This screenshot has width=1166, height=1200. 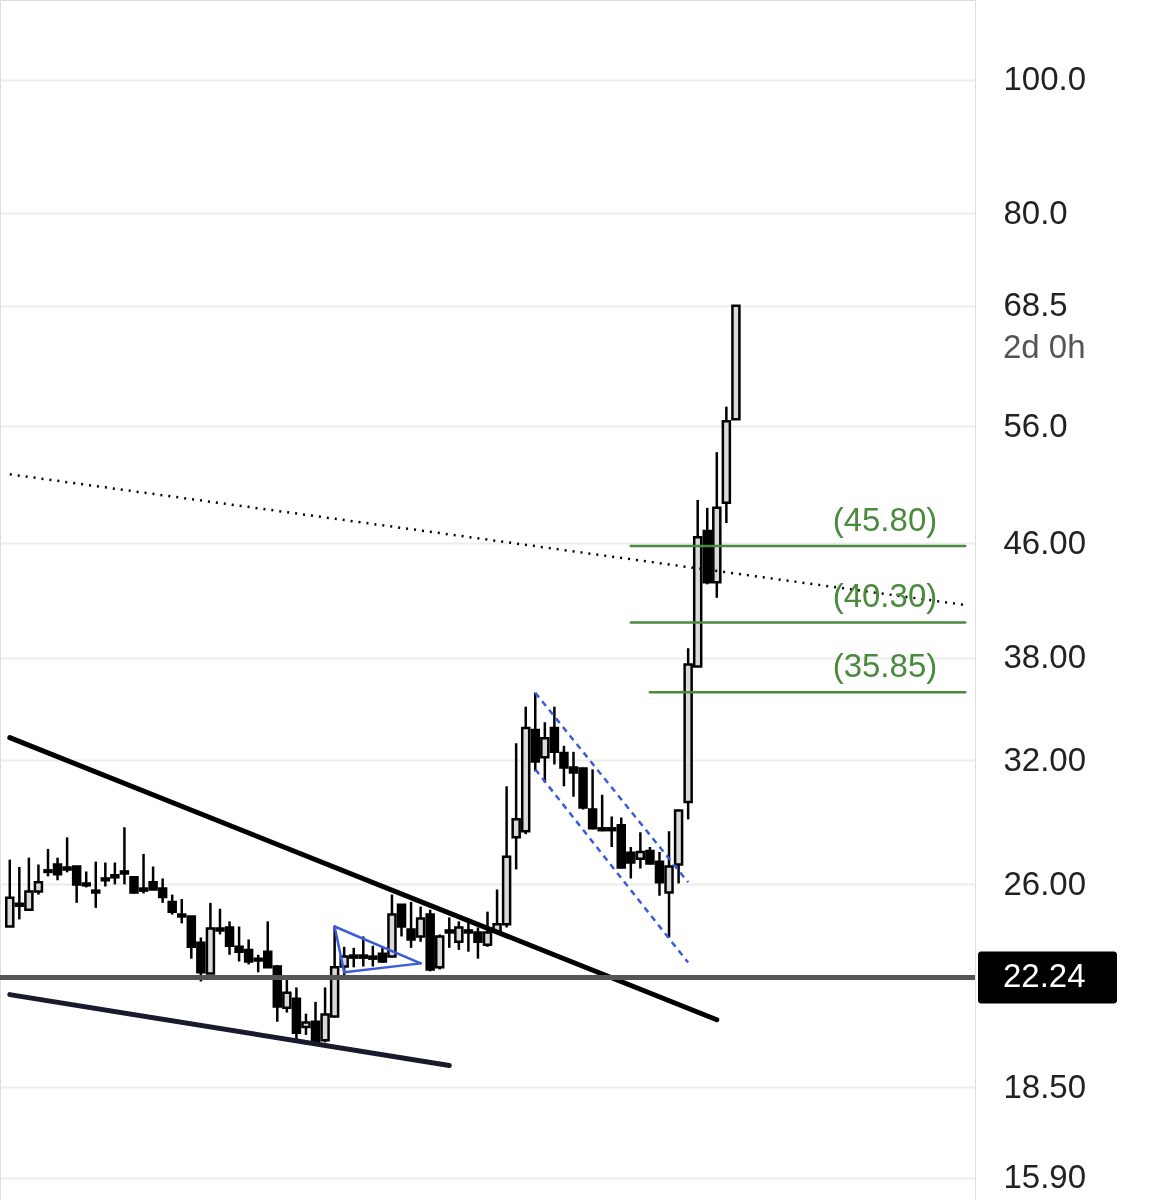 I want to click on y-tick-label: 68.5, so click(x=1035, y=305).